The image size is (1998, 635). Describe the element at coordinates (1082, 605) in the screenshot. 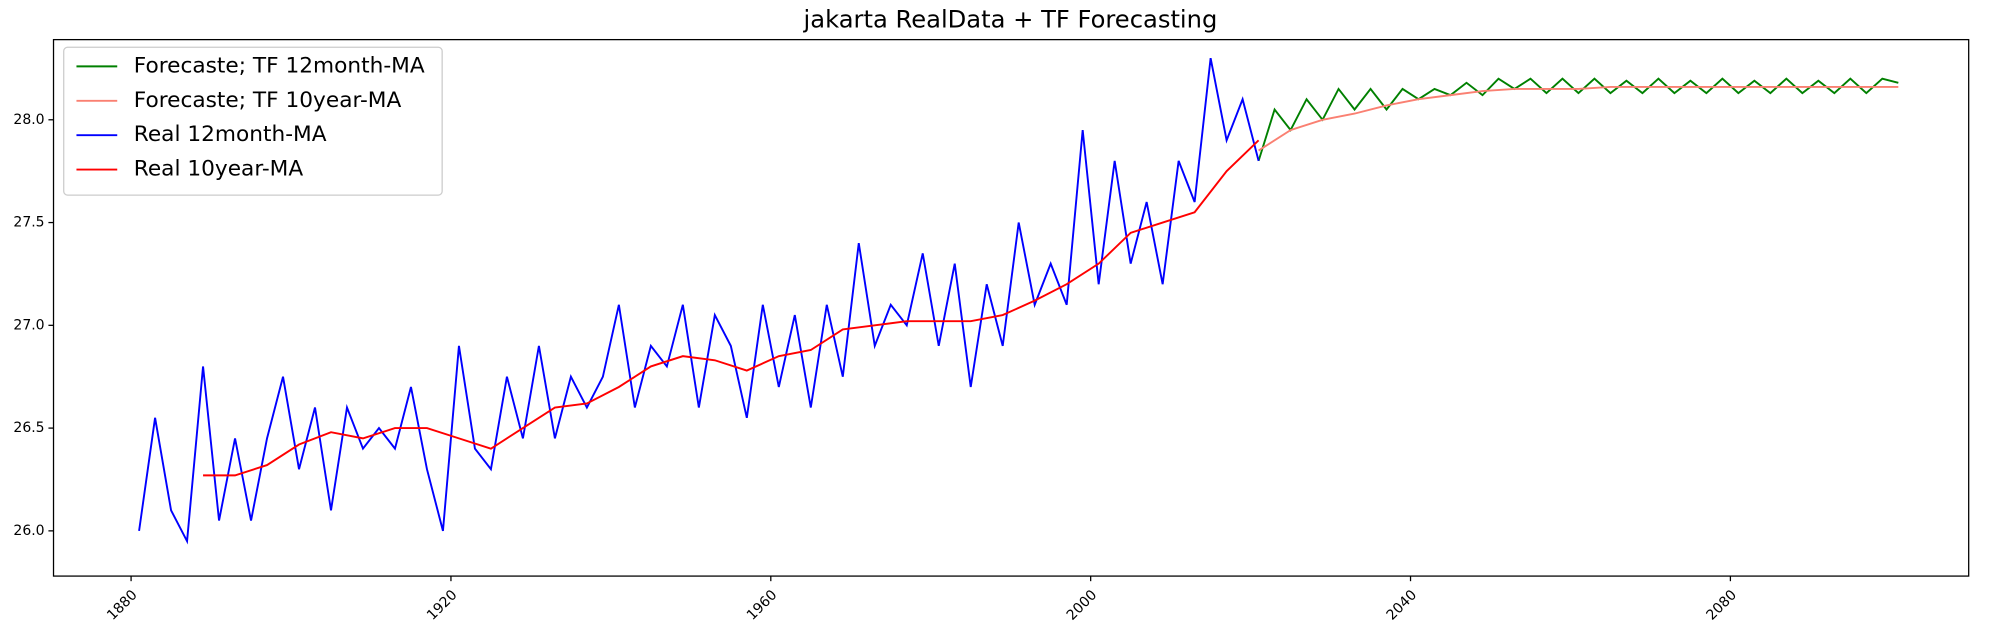

I see `x-tick-label: 2000` at that location.